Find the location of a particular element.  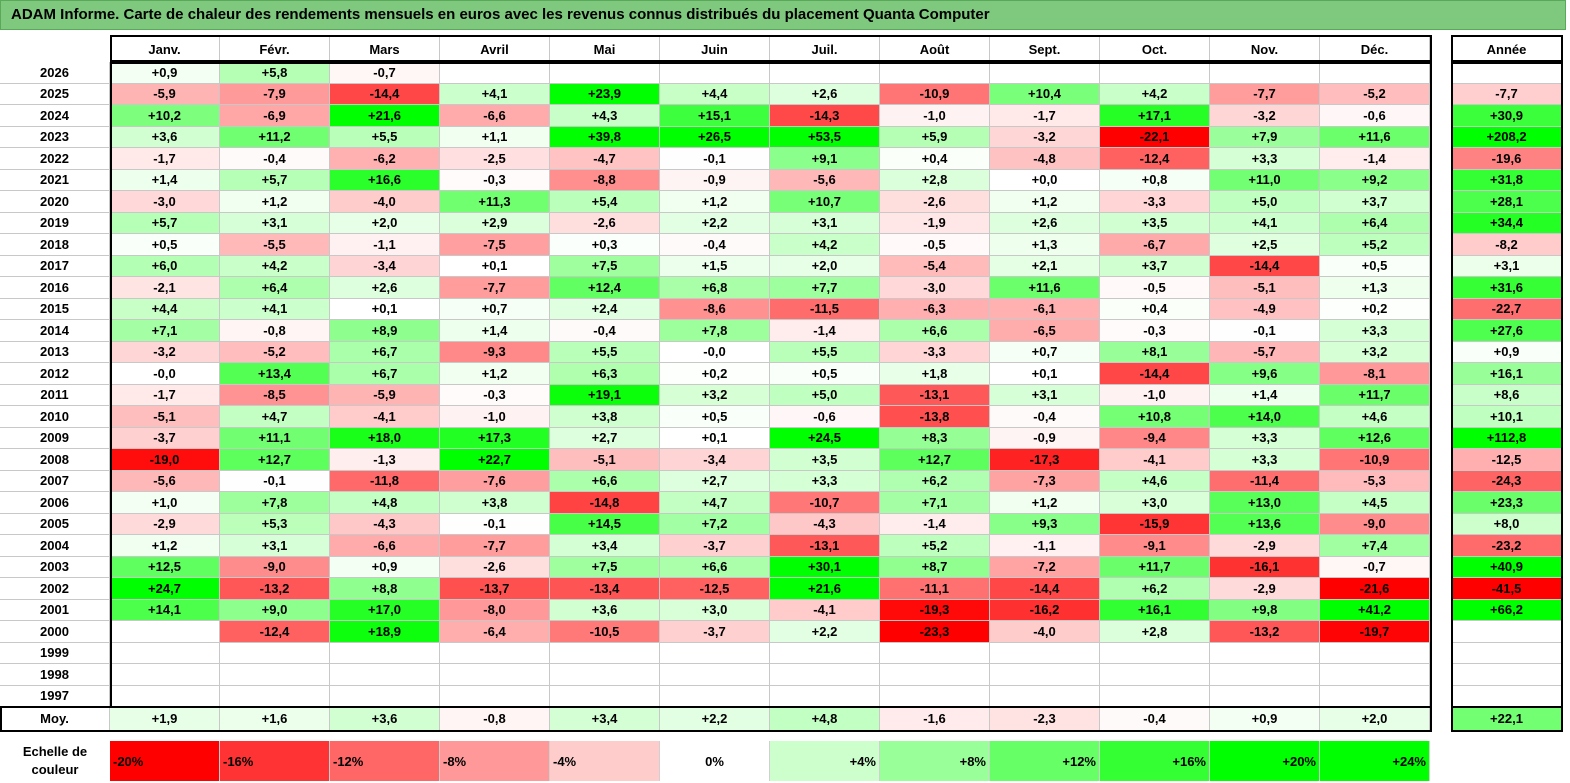

heatmap-cell: -1,7 is located at coordinates (1045, 116).